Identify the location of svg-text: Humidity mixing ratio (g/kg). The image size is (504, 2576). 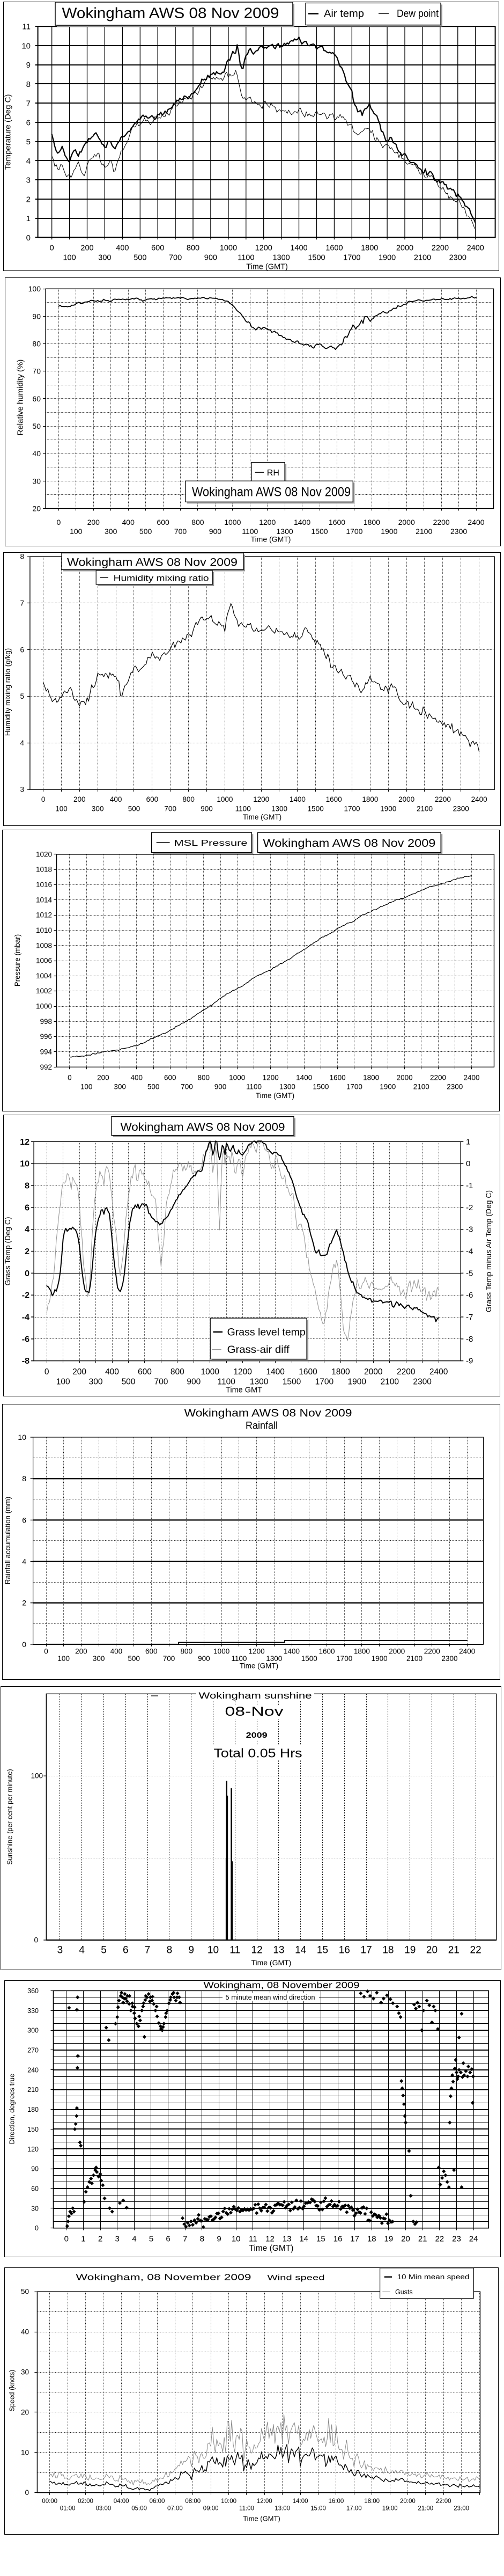
(8, 692).